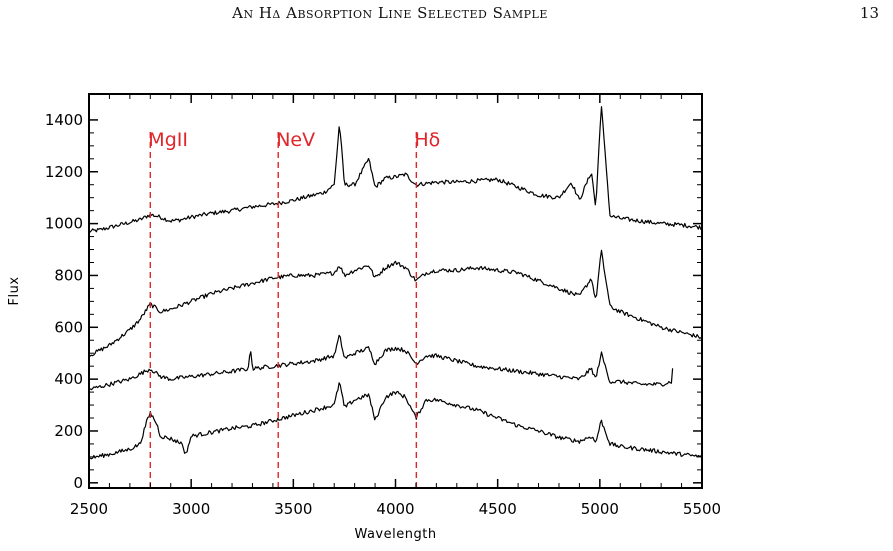 This screenshot has height=551, width=893. What do you see at coordinates (427, 140) in the screenshot?
I see `reference-label-3: Hδ` at bounding box center [427, 140].